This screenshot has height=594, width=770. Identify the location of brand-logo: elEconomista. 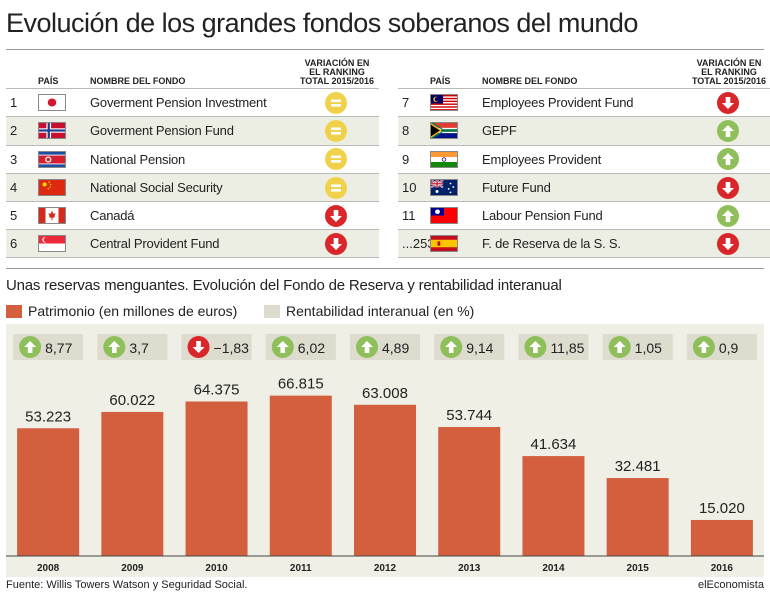
(730, 585).